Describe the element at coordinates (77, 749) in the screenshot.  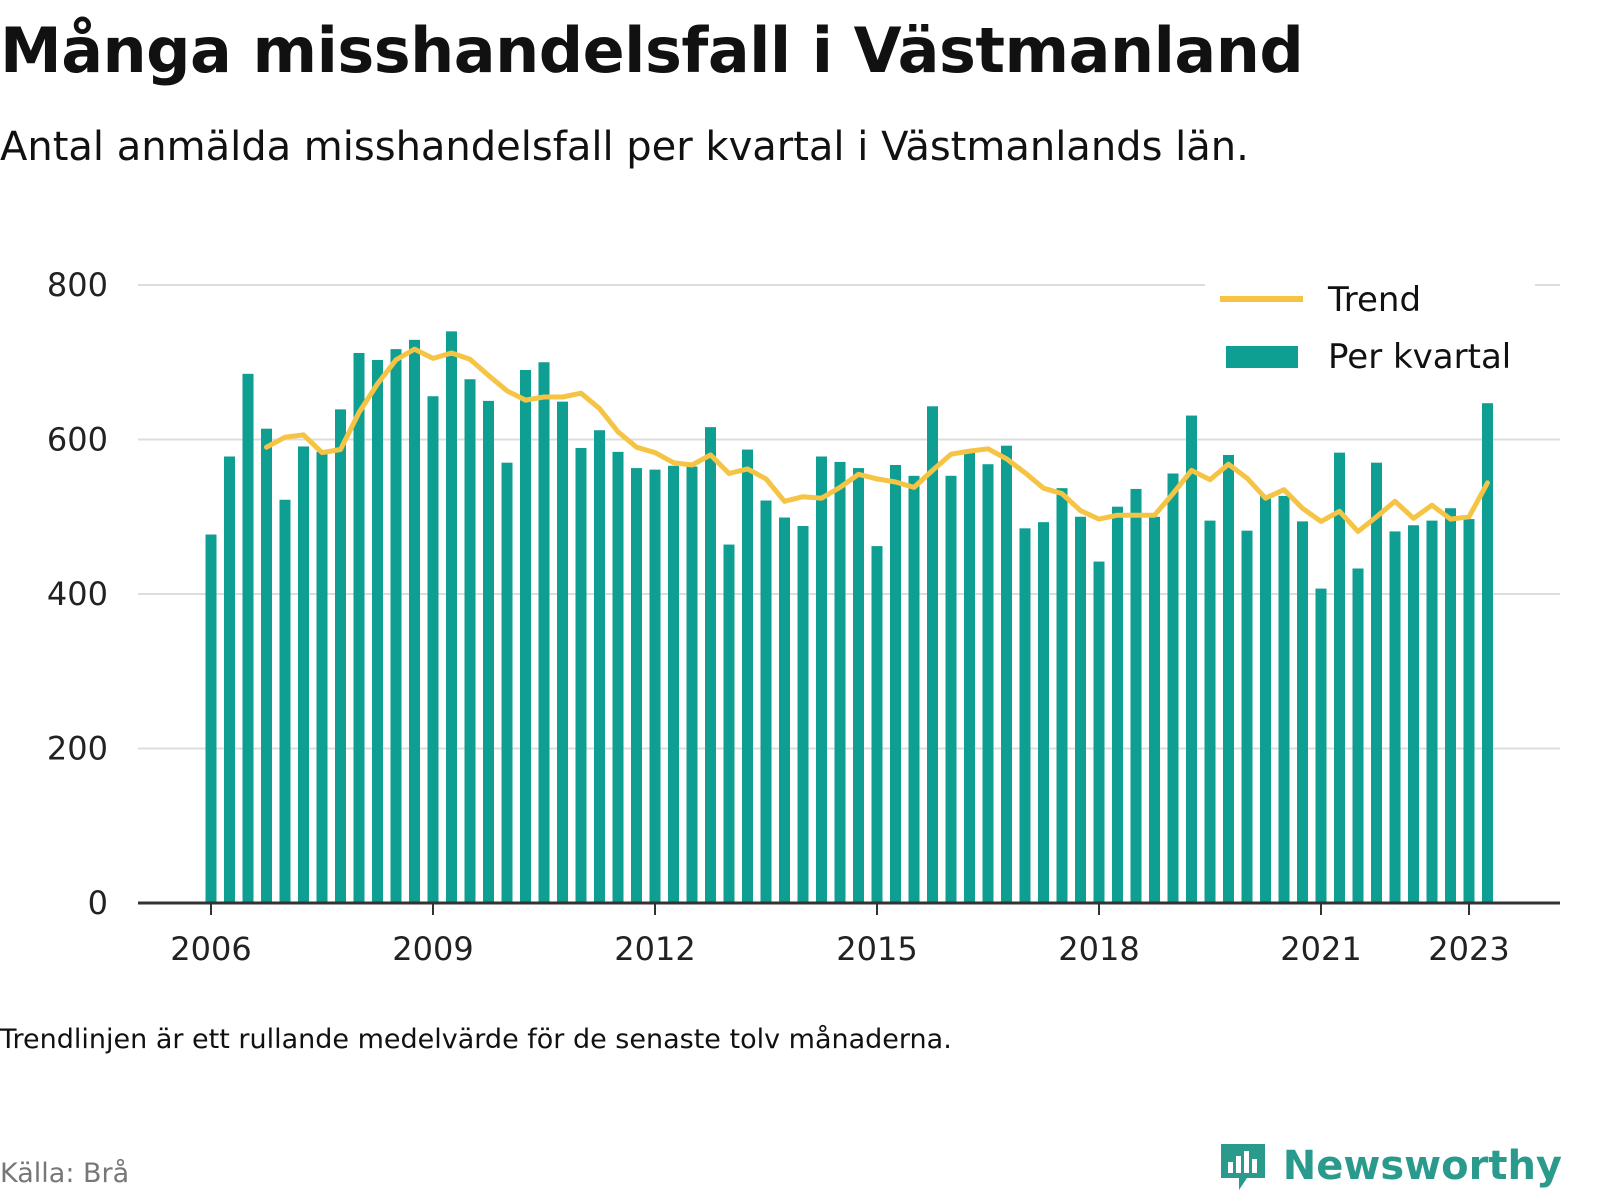
I see `y-tick-label: 200` at that location.